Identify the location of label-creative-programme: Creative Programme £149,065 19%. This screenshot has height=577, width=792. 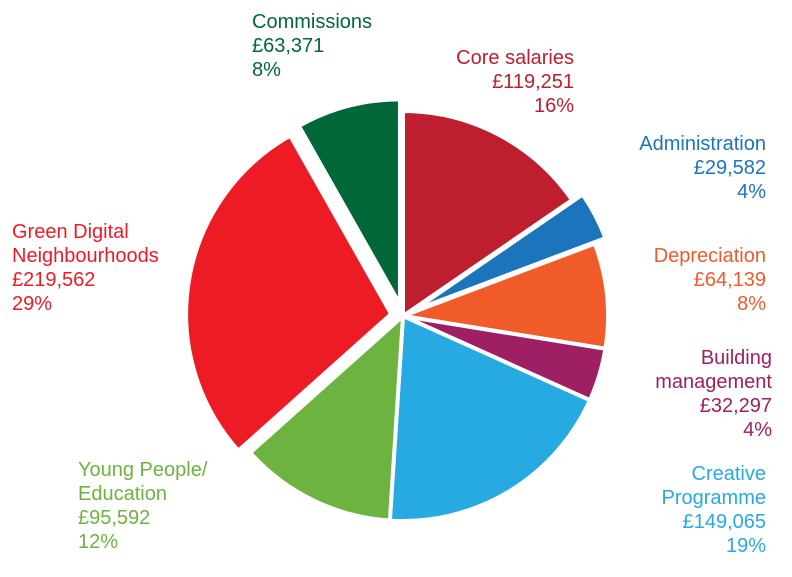
(714, 510).